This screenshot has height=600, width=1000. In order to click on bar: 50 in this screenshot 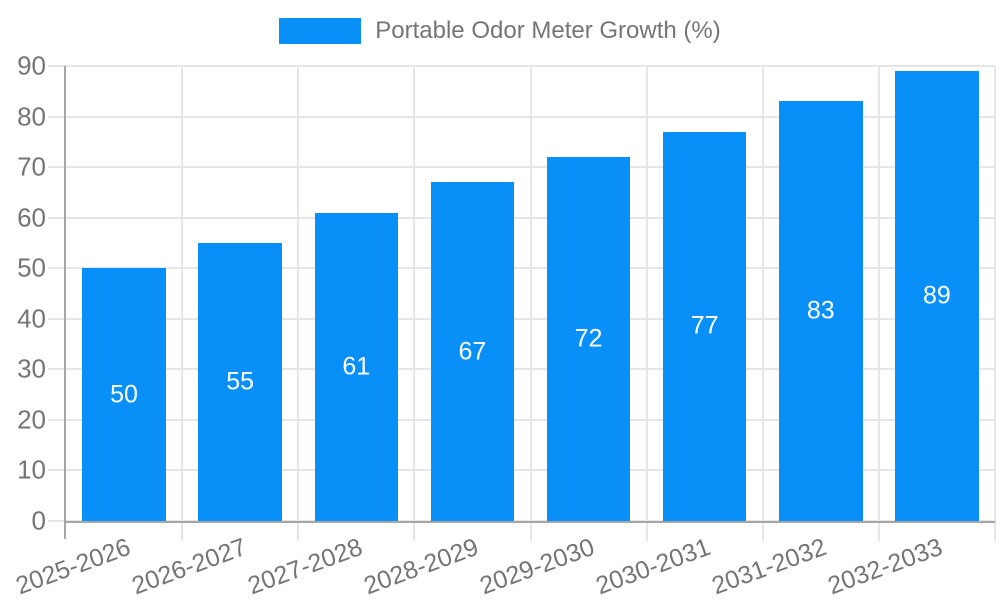, I will do `click(124, 394)`.